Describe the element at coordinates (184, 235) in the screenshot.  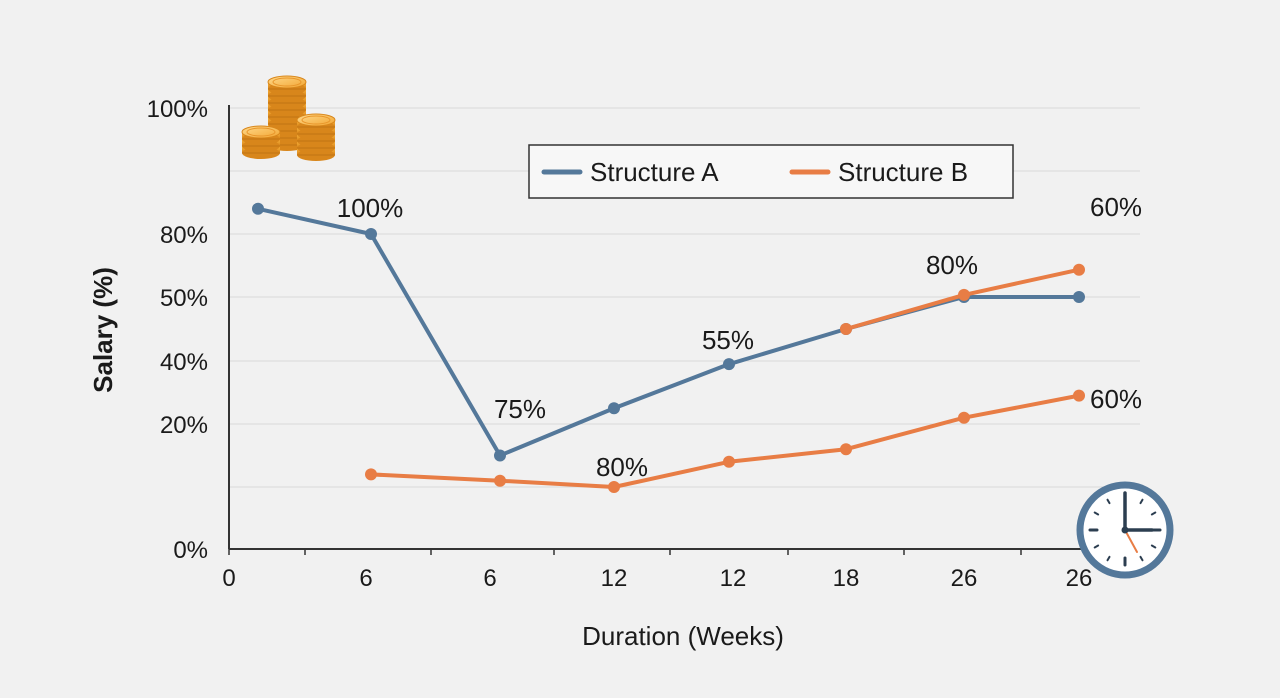
I see `y-tick-label: 80%` at that location.